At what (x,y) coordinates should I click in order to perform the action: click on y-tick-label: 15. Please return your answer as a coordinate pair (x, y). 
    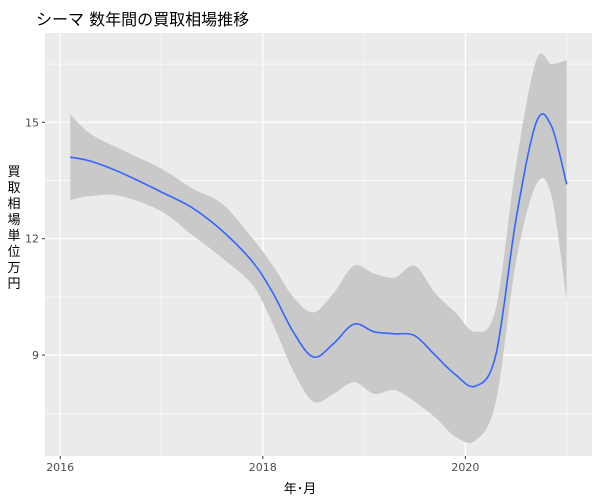
    Looking at the image, I should click on (32, 122).